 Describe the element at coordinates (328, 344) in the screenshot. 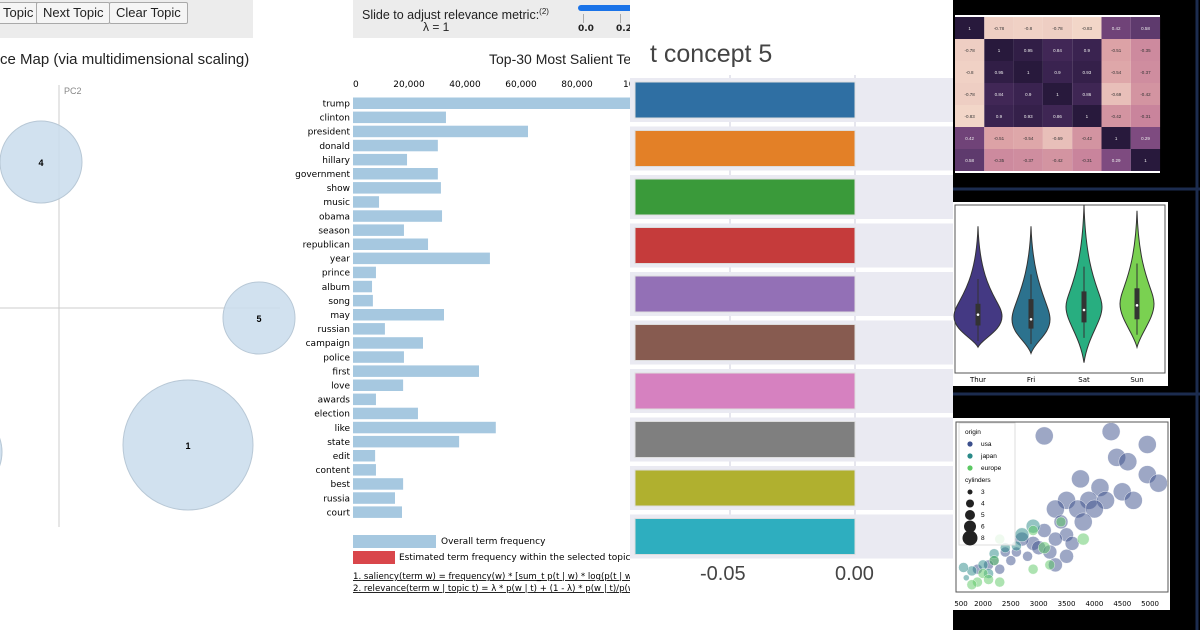

I see `term-label: campaign` at that location.